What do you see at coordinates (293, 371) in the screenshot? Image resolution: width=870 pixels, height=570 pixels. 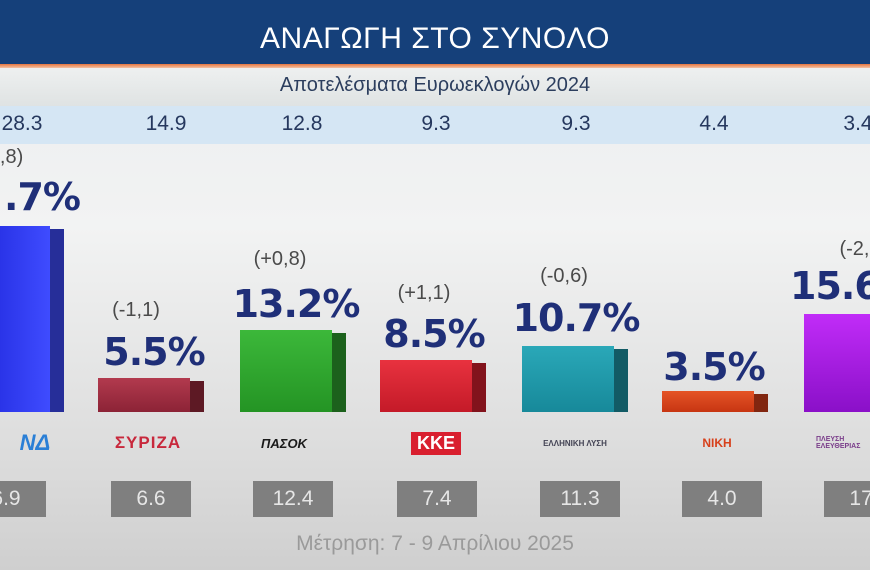 I see `bar-pasok` at bounding box center [293, 371].